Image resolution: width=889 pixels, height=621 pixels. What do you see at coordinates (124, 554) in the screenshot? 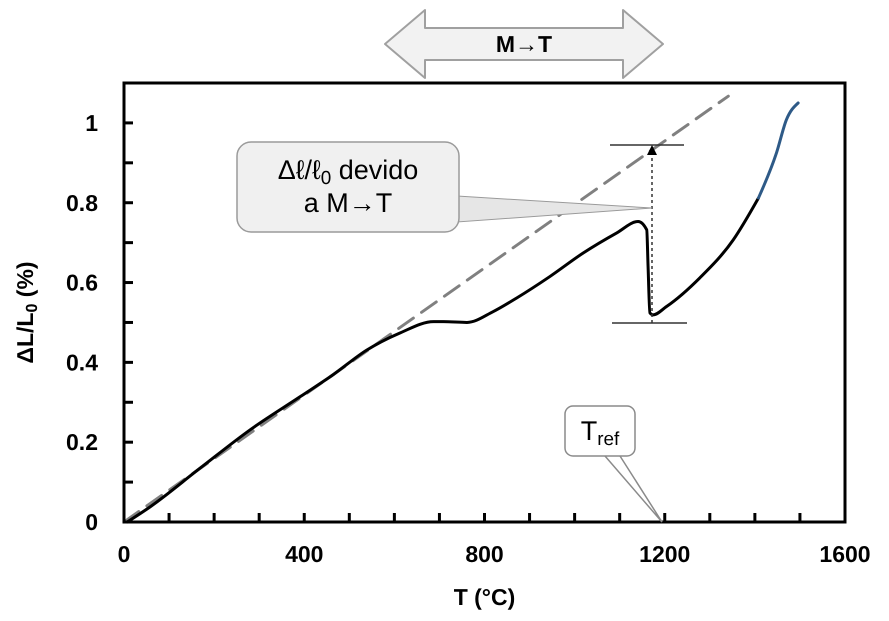
I see `x-tick-label: 0` at bounding box center [124, 554].